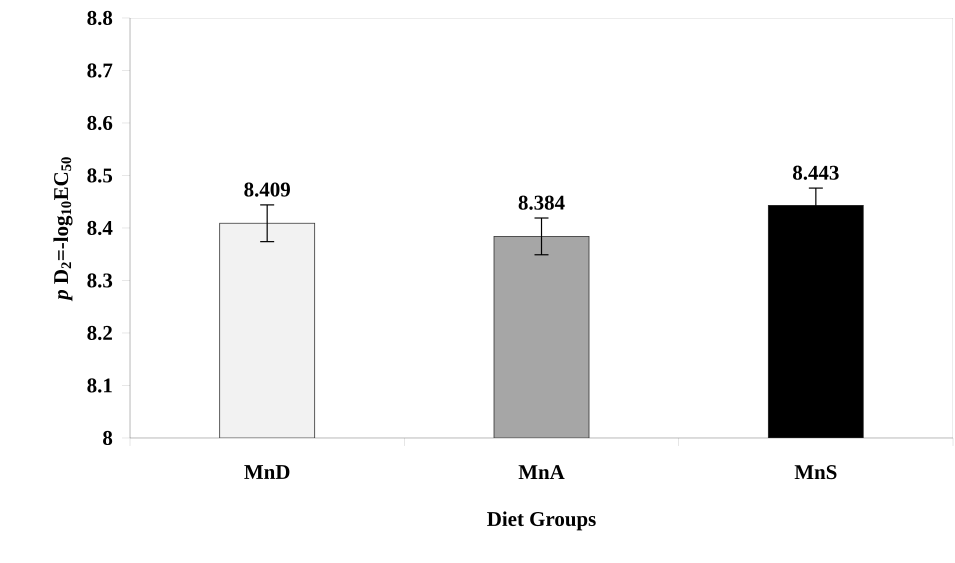 The width and height of the screenshot is (955, 563). I want to click on y-tick-label: 8.8, so click(99, 18).